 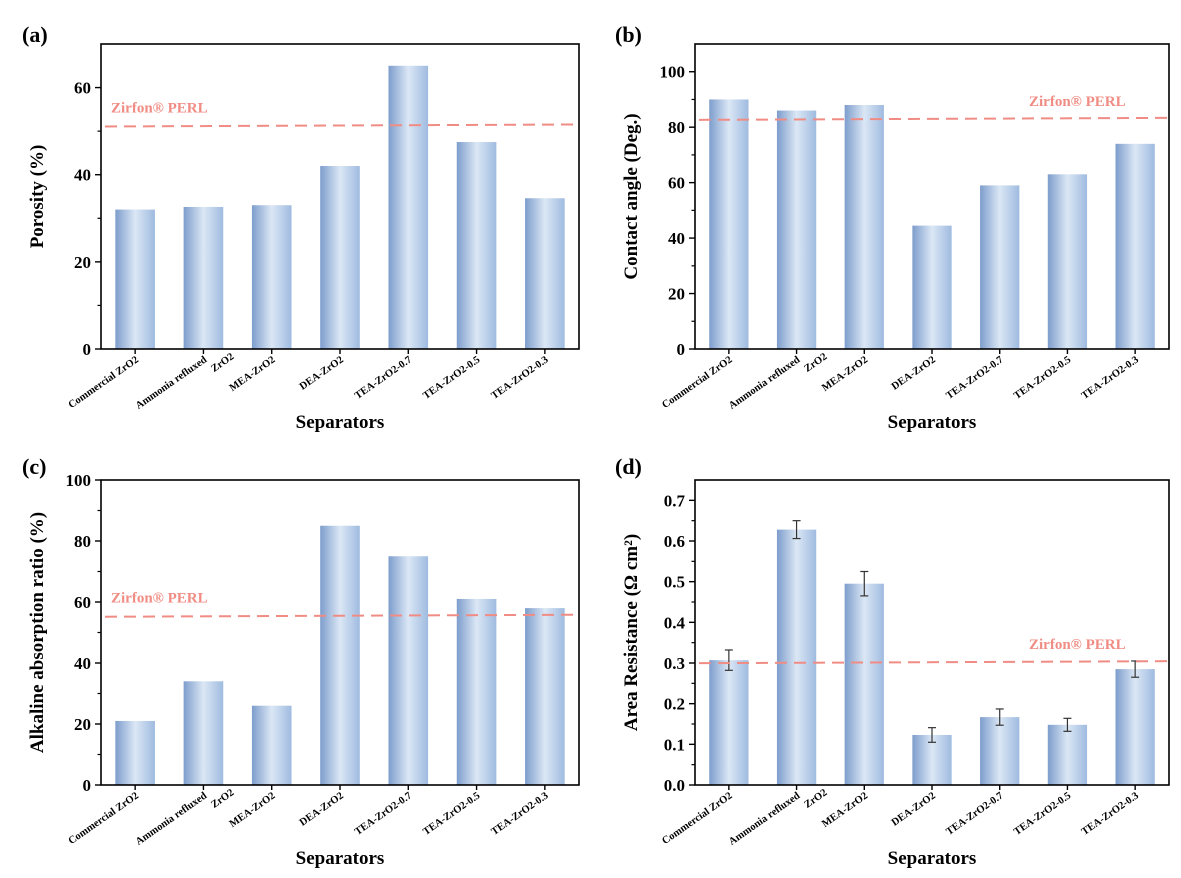 I want to click on y-tick-label: 0.3, so click(x=674, y=663).